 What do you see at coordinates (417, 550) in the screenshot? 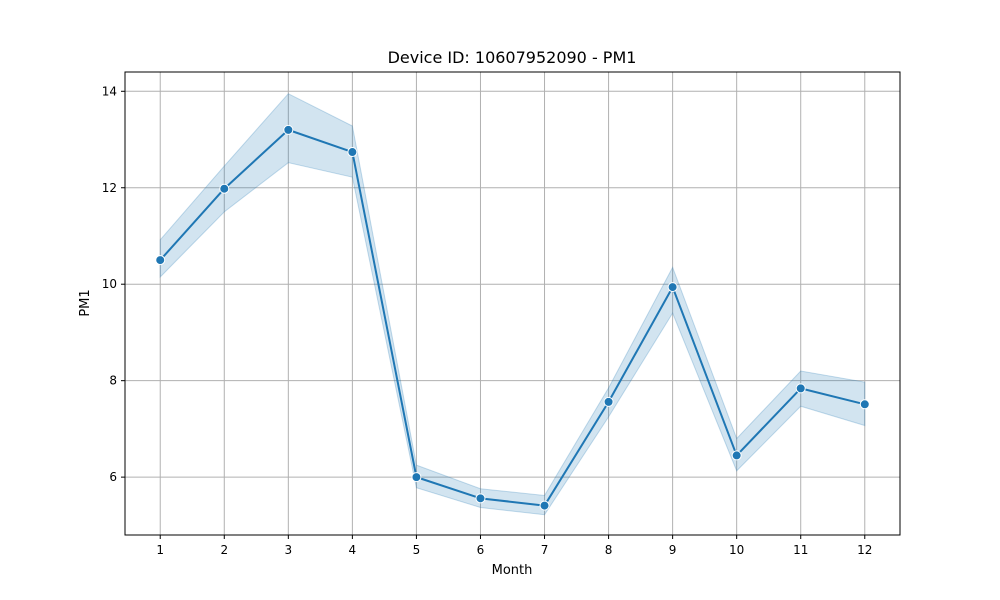
I see `x-tick-label: 5` at bounding box center [417, 550].